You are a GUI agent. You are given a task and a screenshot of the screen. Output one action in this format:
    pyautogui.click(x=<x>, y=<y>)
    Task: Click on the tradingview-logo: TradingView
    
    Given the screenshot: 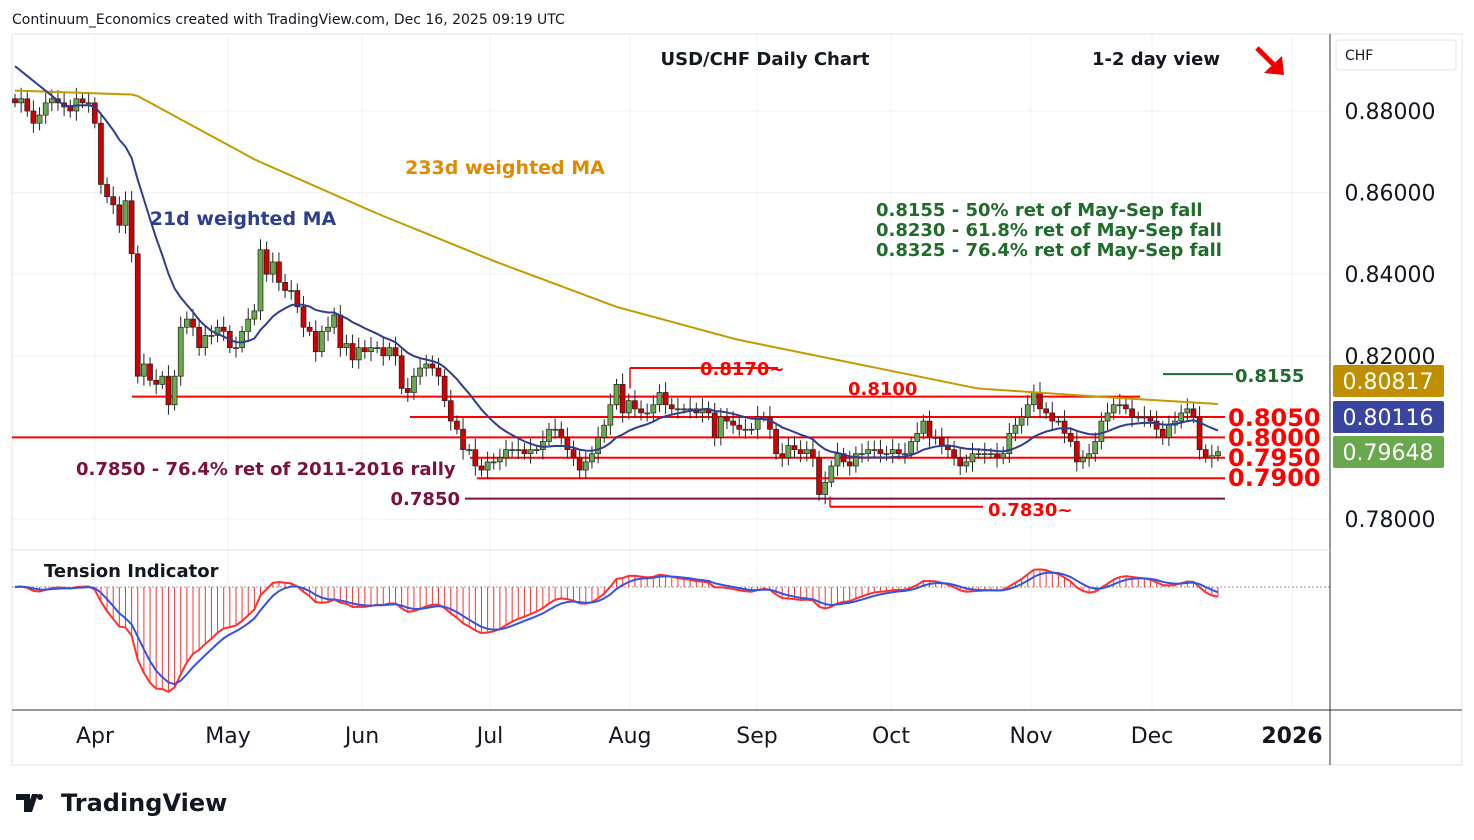 What is the action you would take?
    pyautogui.click(x=121, y=803)
    